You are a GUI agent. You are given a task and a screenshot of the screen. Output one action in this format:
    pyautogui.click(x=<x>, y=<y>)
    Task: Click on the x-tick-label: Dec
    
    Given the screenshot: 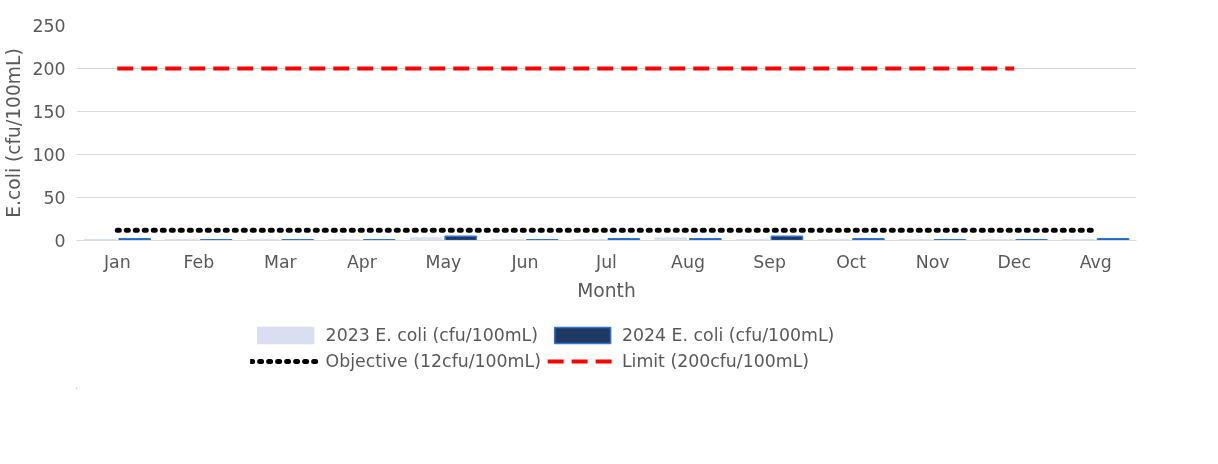 What is the action you would take?
    pyautogui.click(x=1014, y=261)
    